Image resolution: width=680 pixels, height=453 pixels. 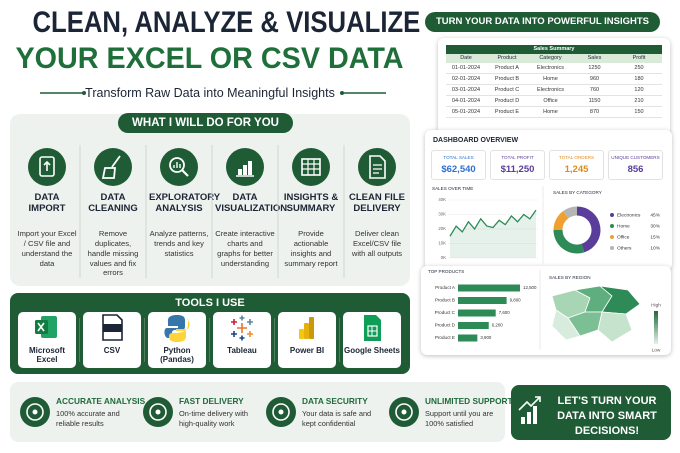 I want to click on table-cell: 120, so click(x=639, y=90).